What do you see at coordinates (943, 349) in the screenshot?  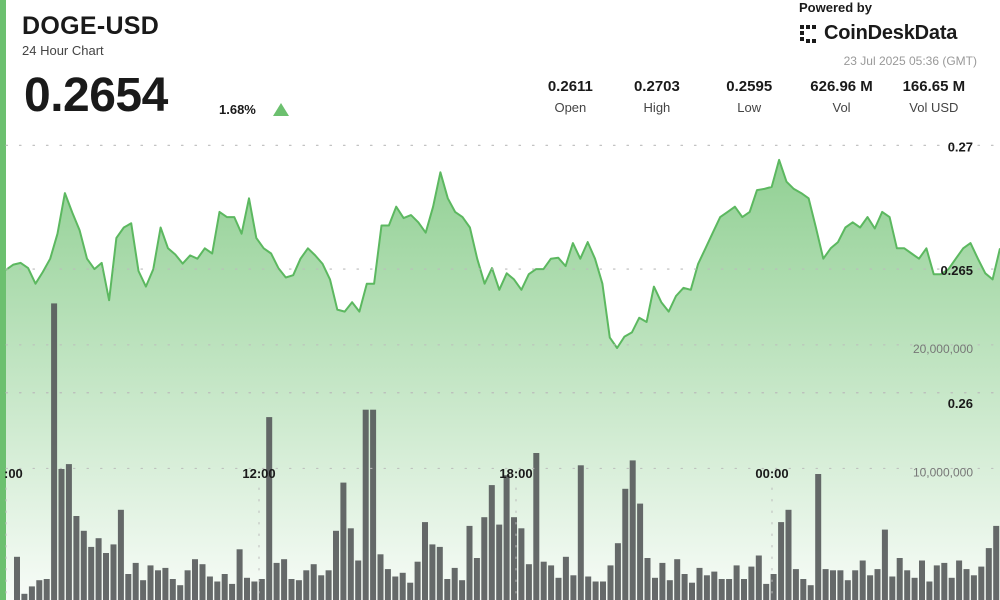 I see `volume-tick-label: 20,000,000` at bounding box center [943, 349].